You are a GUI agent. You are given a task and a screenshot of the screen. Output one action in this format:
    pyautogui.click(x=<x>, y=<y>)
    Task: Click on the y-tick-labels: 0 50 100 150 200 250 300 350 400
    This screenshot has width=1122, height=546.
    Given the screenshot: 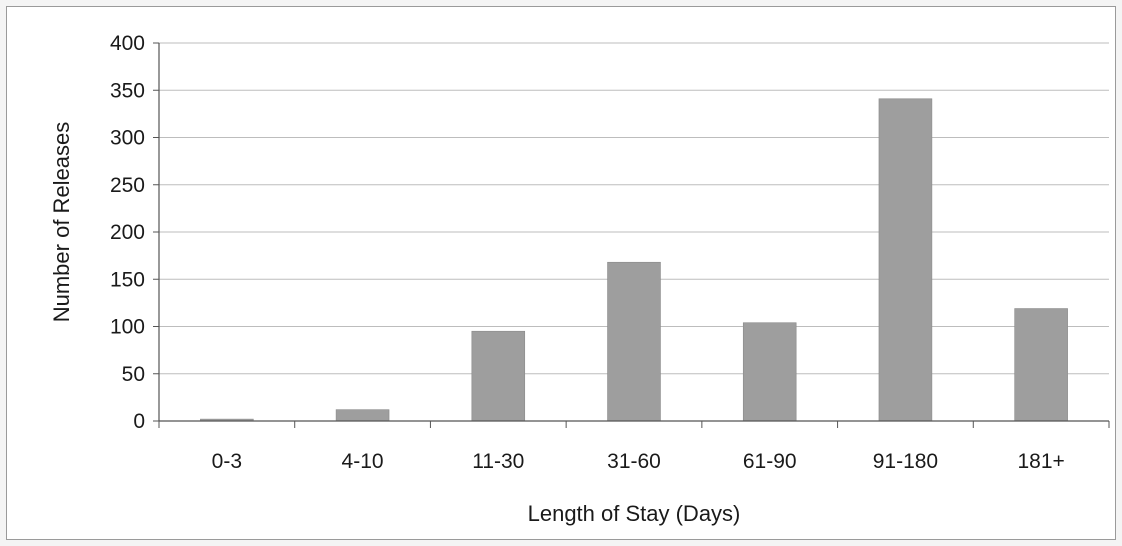 What is the action you would take?
    pyautogui.click(x=127, y=232)
    